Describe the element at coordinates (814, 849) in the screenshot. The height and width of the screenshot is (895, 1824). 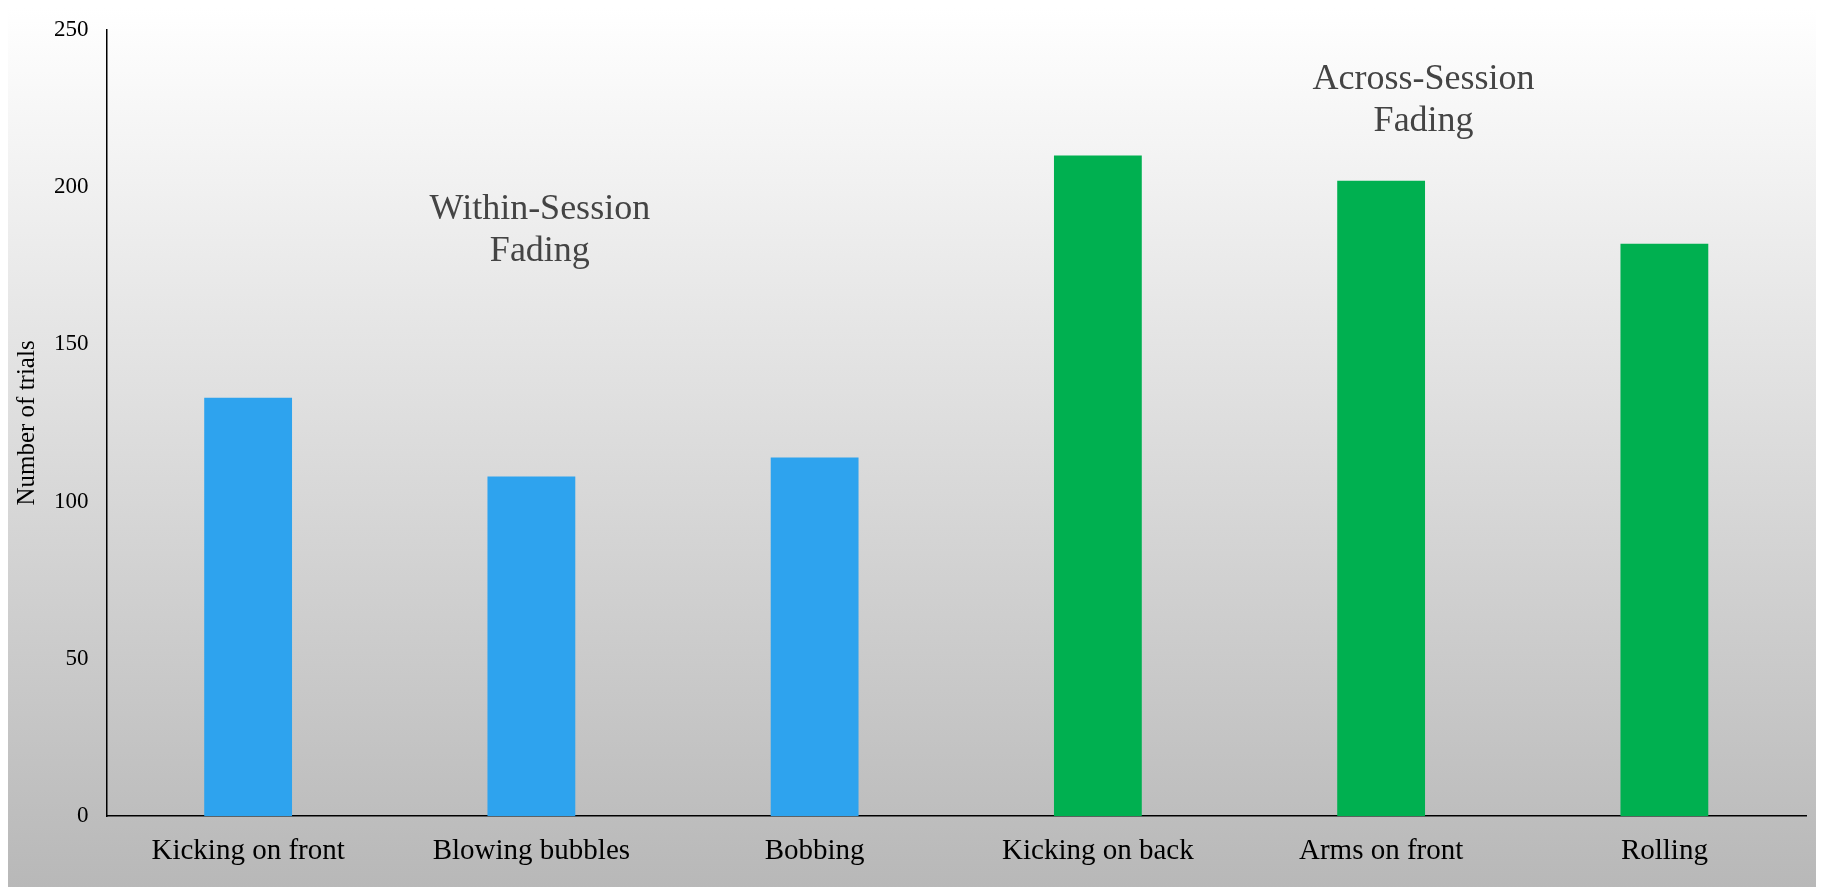
I see `x-tick-label: Bobbing` at that location.